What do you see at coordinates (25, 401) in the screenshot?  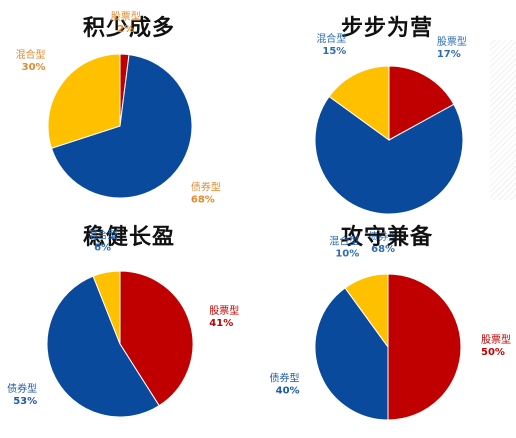 I see `slice-percent-label: 53%` at bounding box center [25, 401].